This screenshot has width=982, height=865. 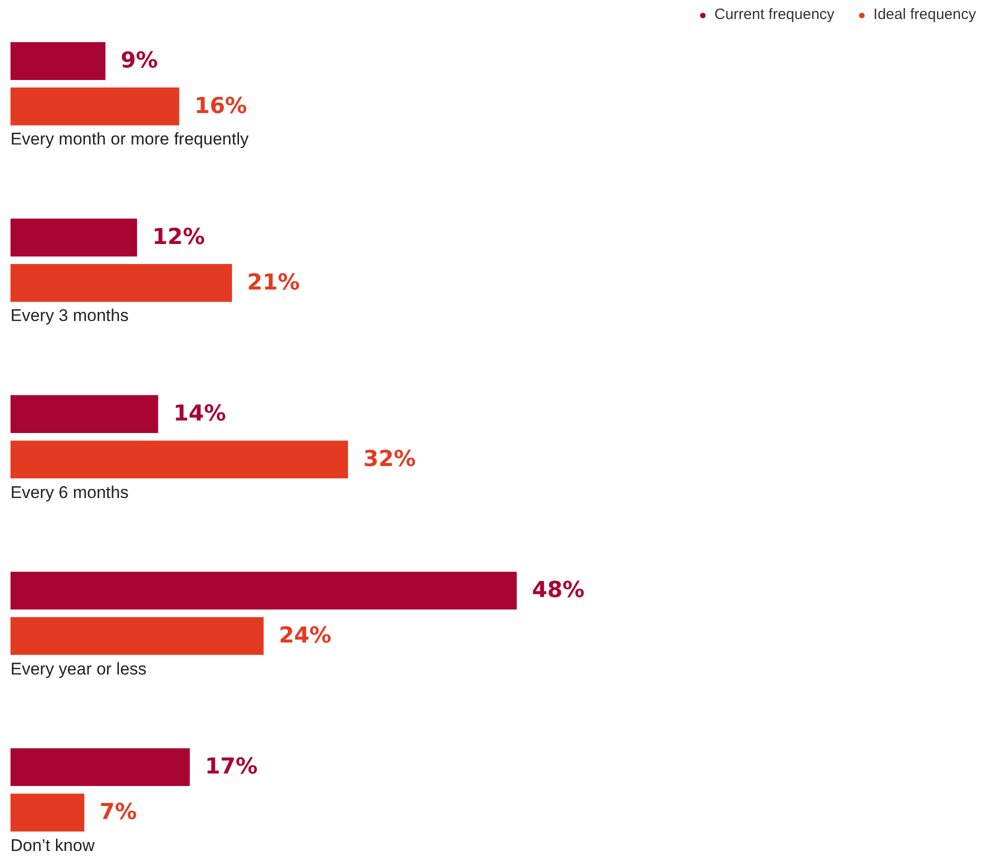 I want to click on data-label: 9%, so click(x=139, y=61).